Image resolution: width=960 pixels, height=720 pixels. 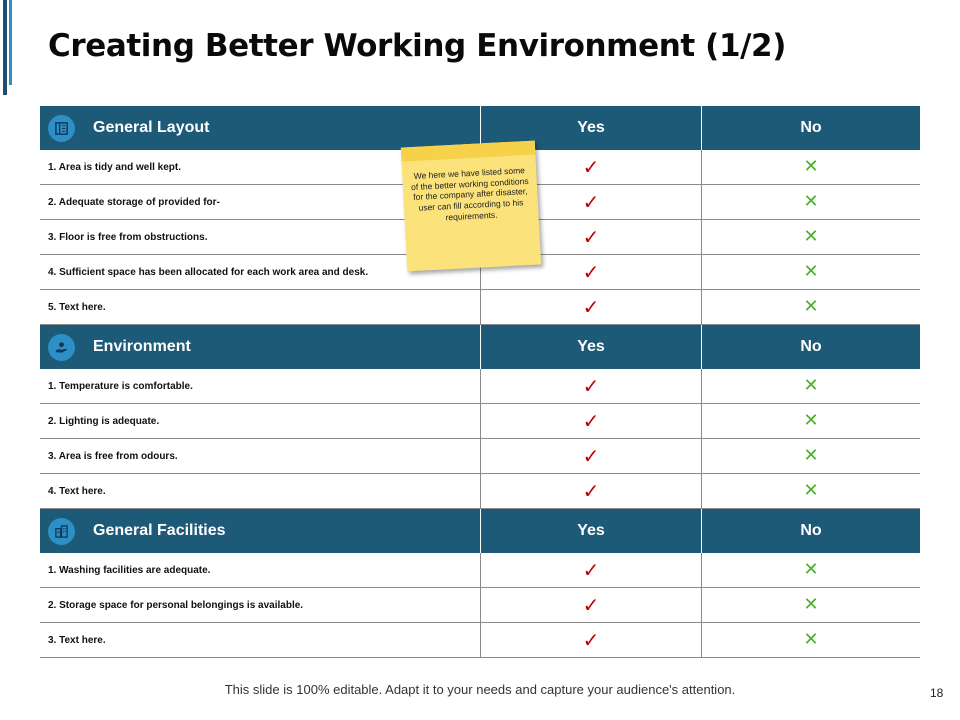 What do you see at coordinates (61, 128) in the screenshot?
I see `book-icon` at bounding box center [61, 128].